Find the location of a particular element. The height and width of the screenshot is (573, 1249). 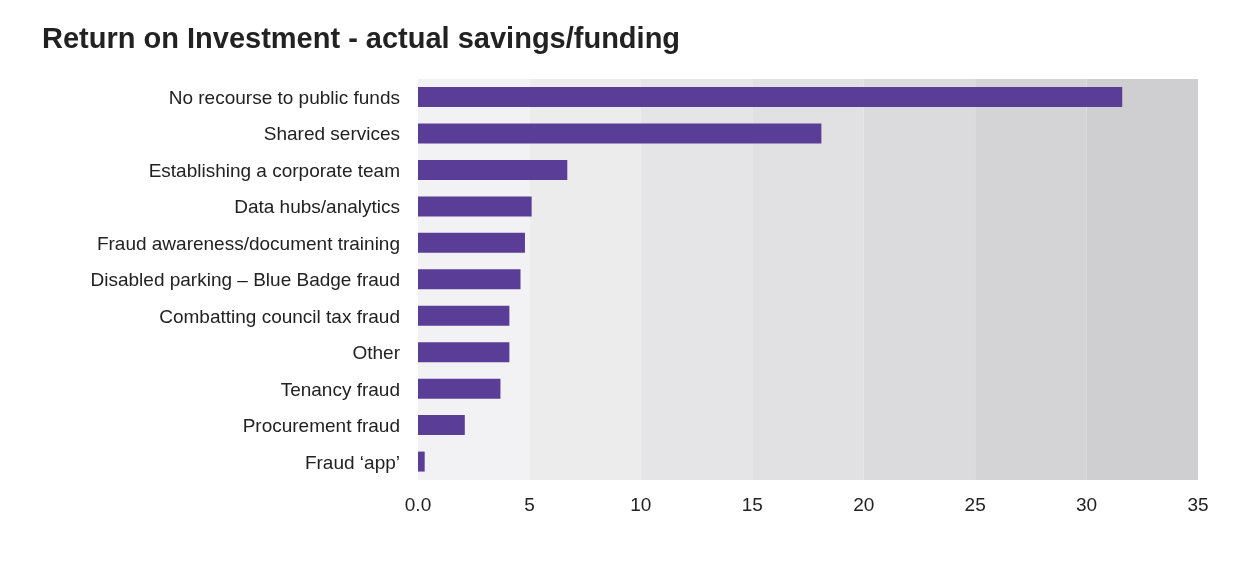

x-tick-label: 25 is located at coordinates (975, 505).